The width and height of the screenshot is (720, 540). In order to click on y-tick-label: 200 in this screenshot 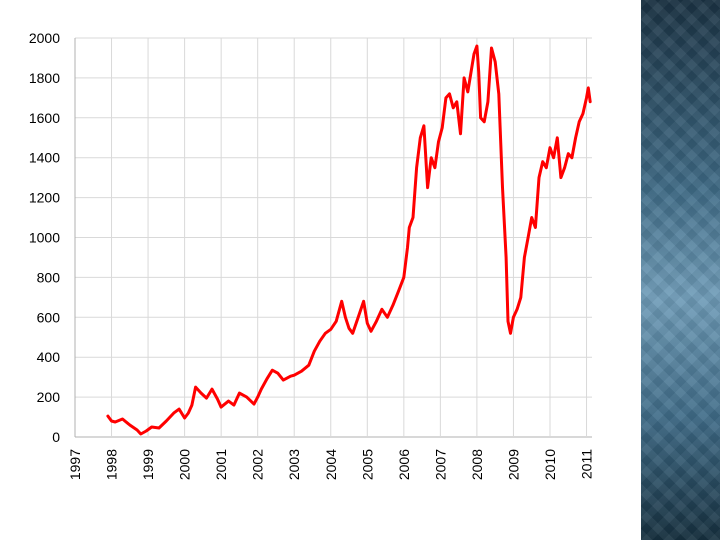, I will do `click(49, 397)`.